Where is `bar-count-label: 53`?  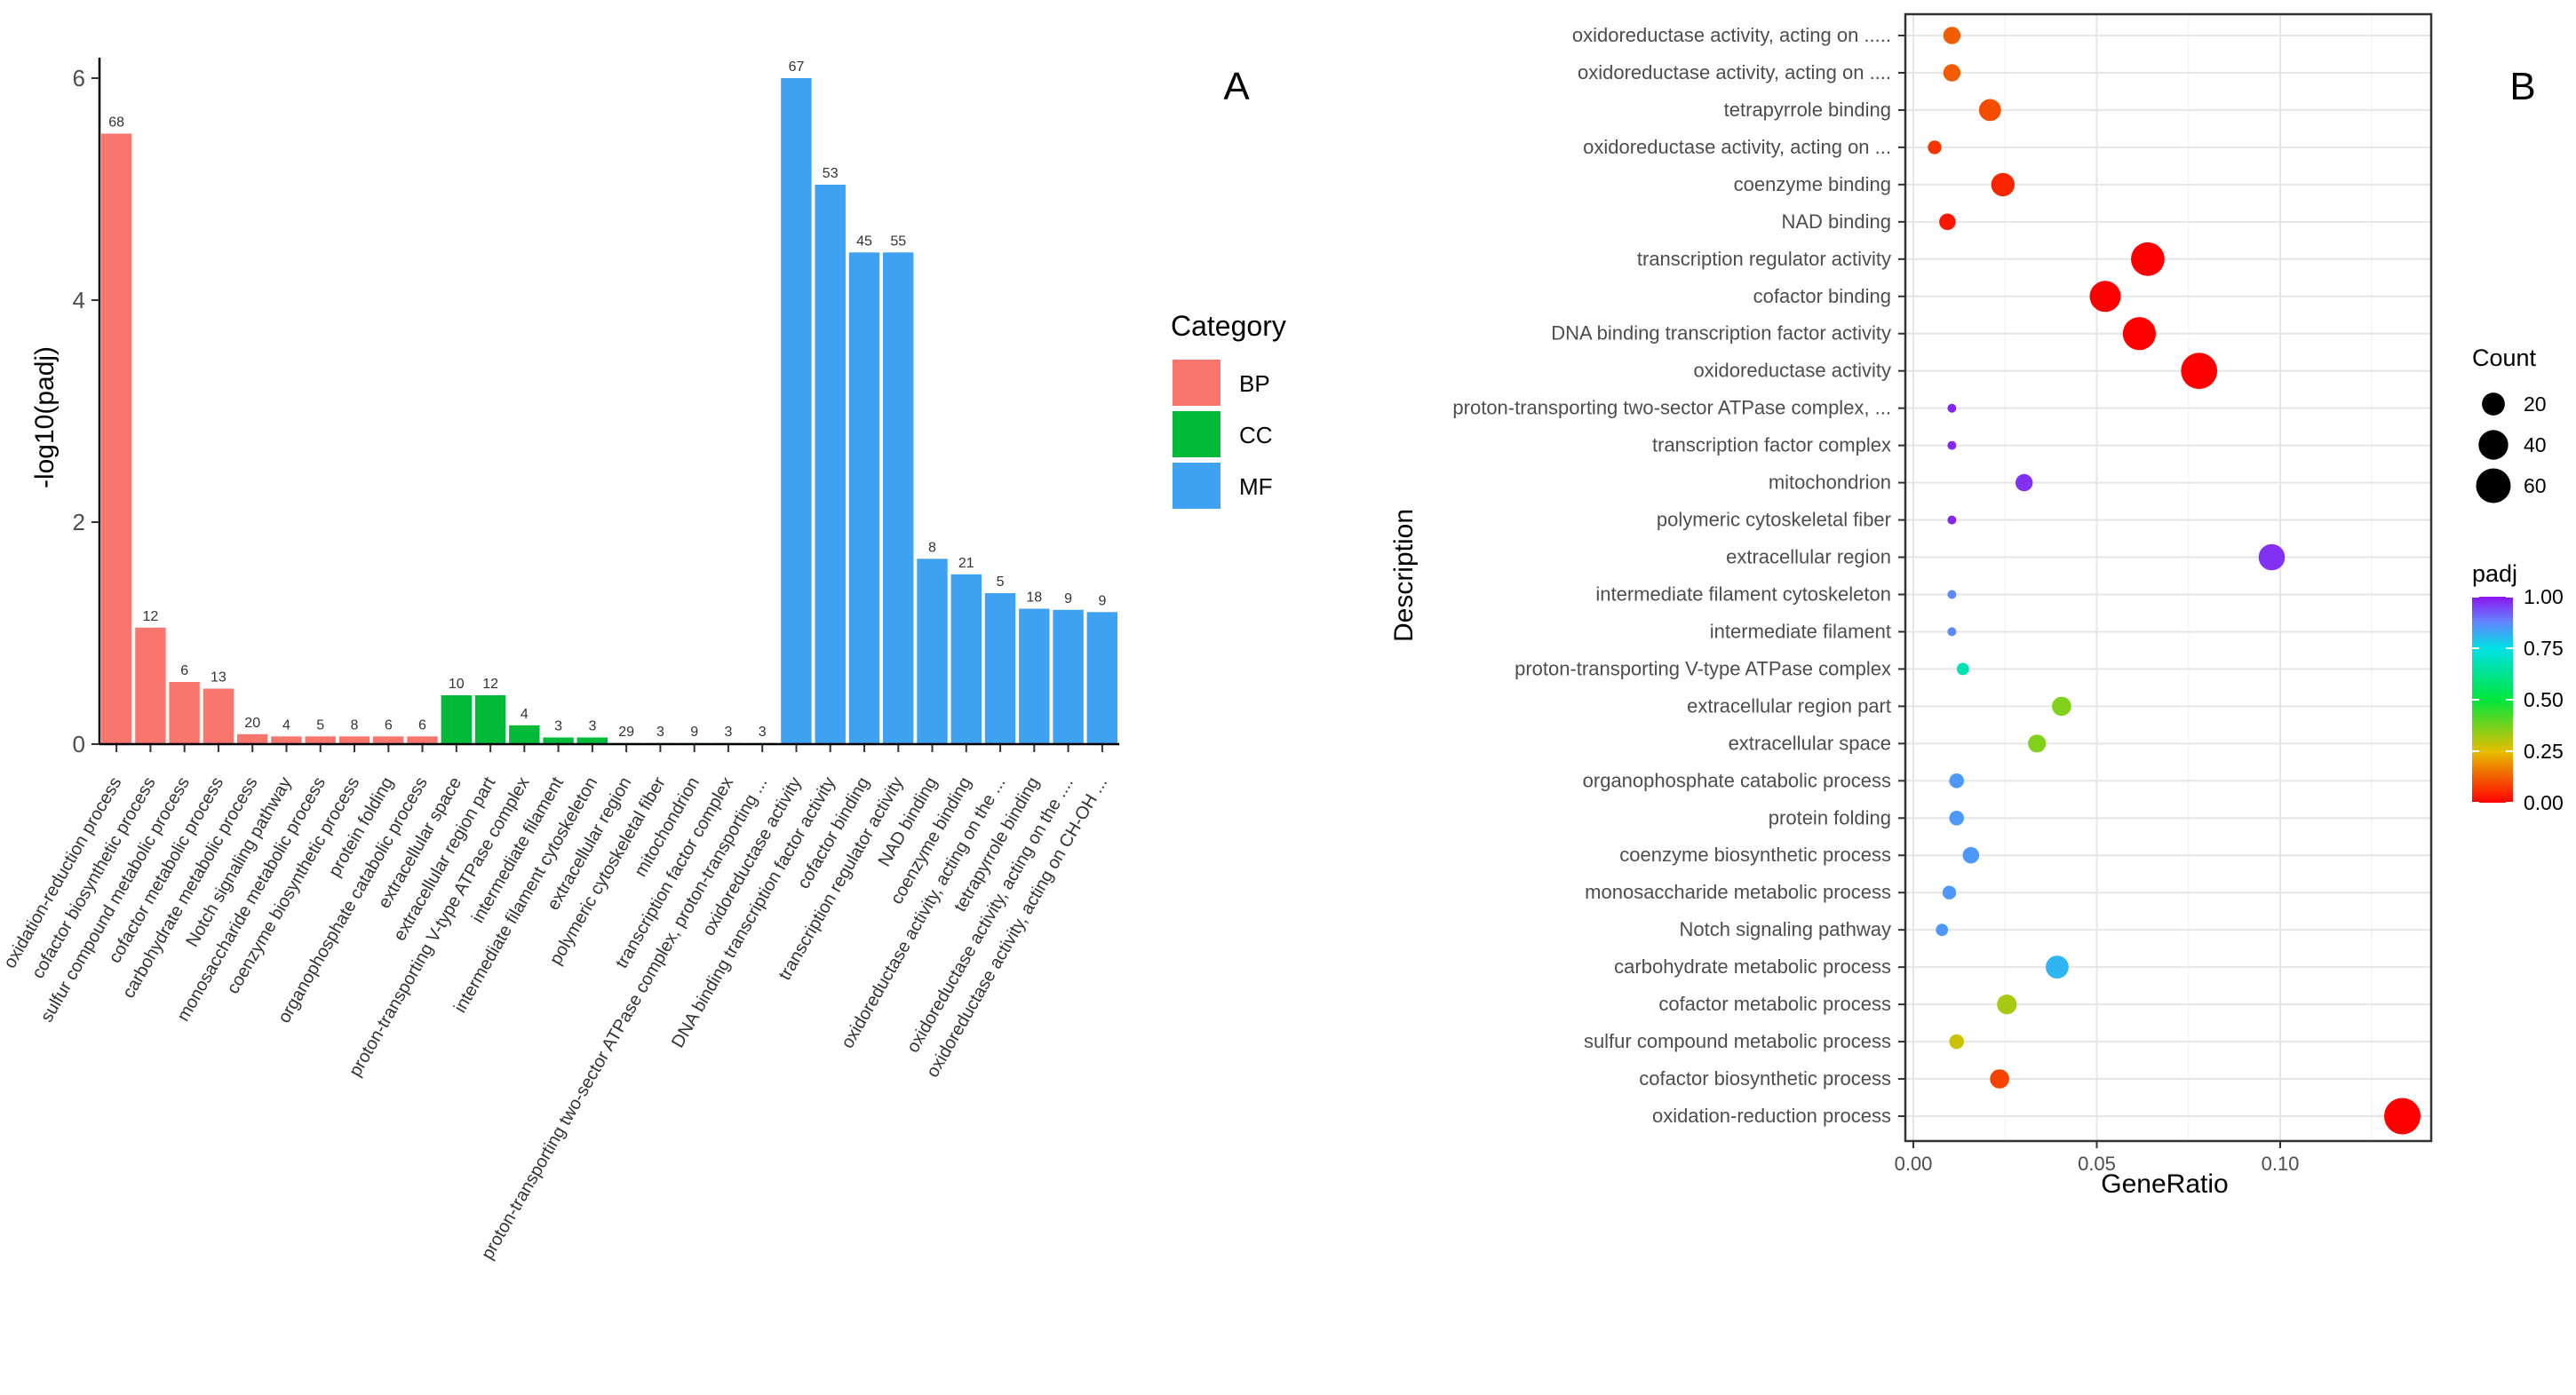
bar-count-label: 53 is located at coordinates (831, 173).